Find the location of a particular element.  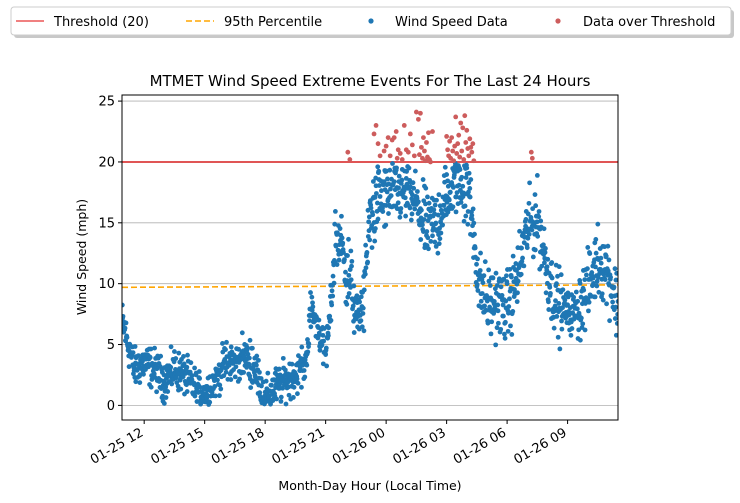

x-tick-label: 01-26 09 is located at coordinates (540, 446).